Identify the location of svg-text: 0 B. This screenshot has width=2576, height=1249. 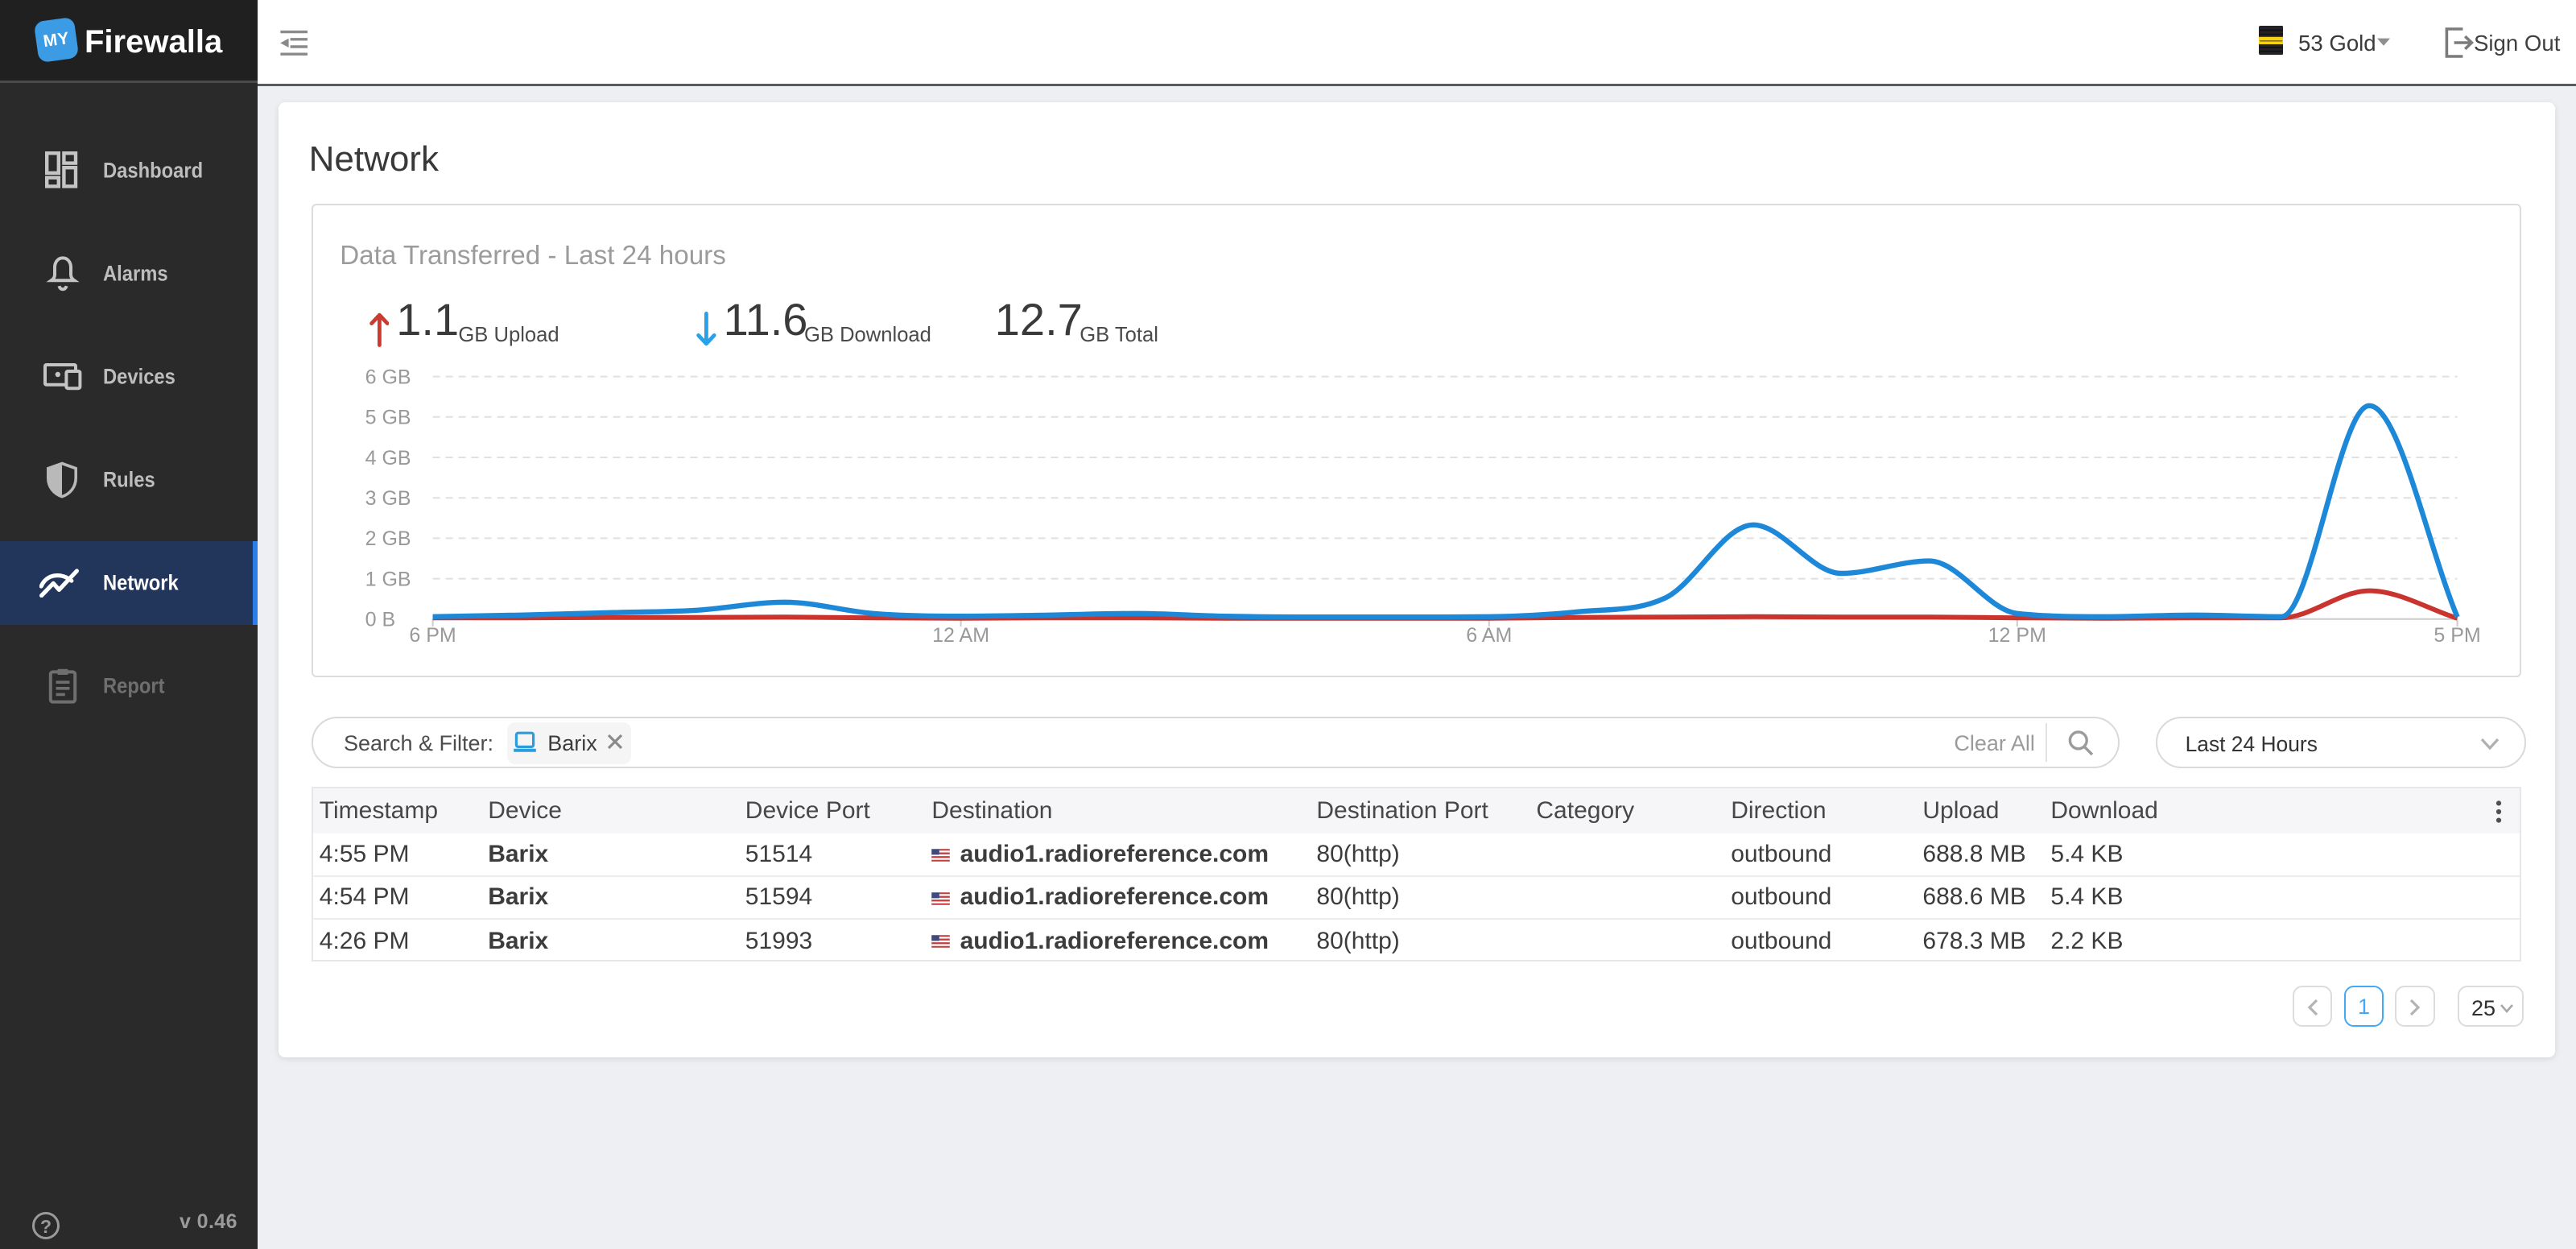
(380, 620).